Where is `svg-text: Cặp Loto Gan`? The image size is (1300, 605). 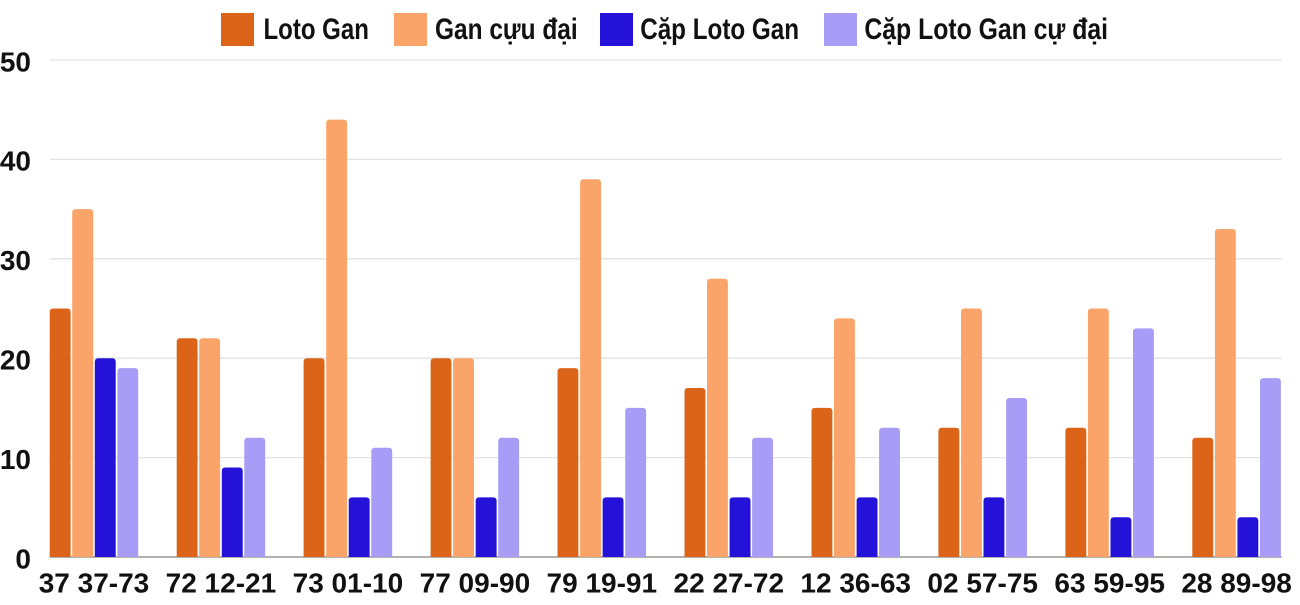 svg-text: Cặp Loto Gan is located at coordinates (719, 28).